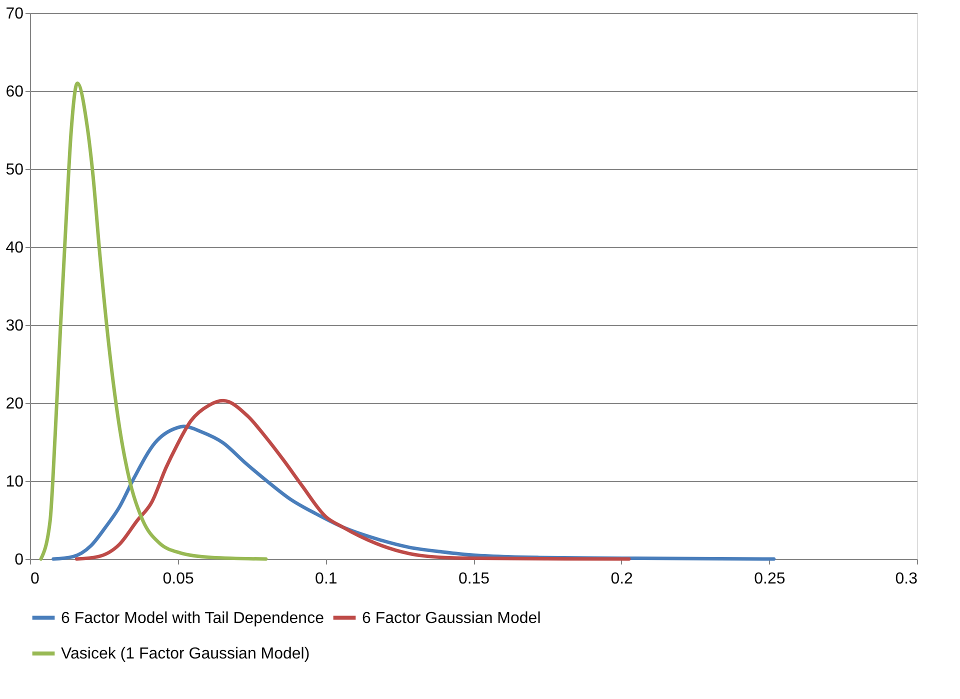 The image size is (960, 699). Describe the element at coordinates (15, 482) in the screenshot. I see `y-tick-label: 10` at that location.